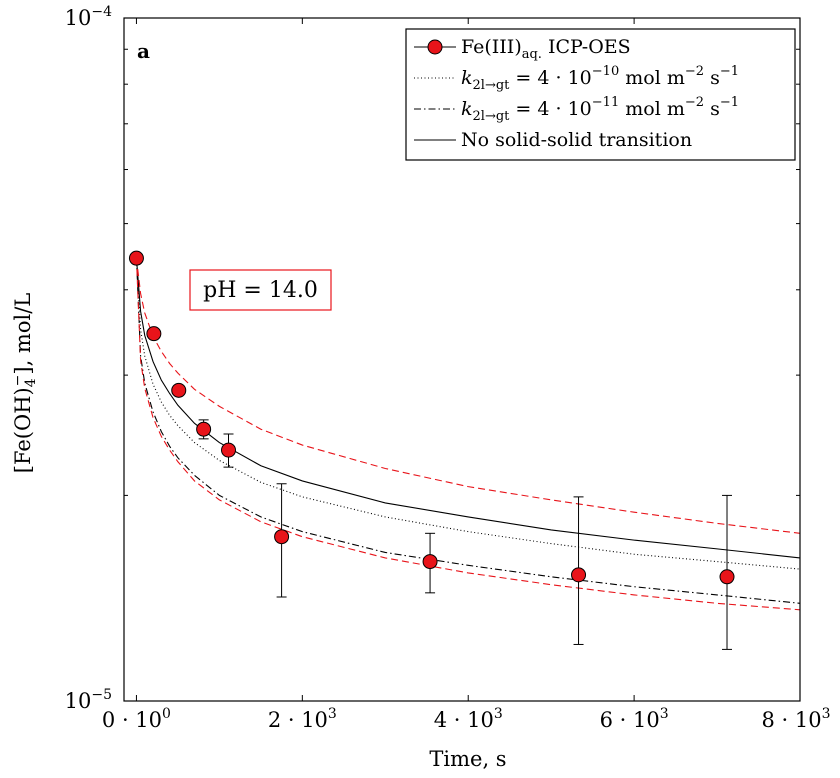 This screenshot has height=778, width=840. I want to click on y-tick-label-exponent: −5, so click(101, 695).